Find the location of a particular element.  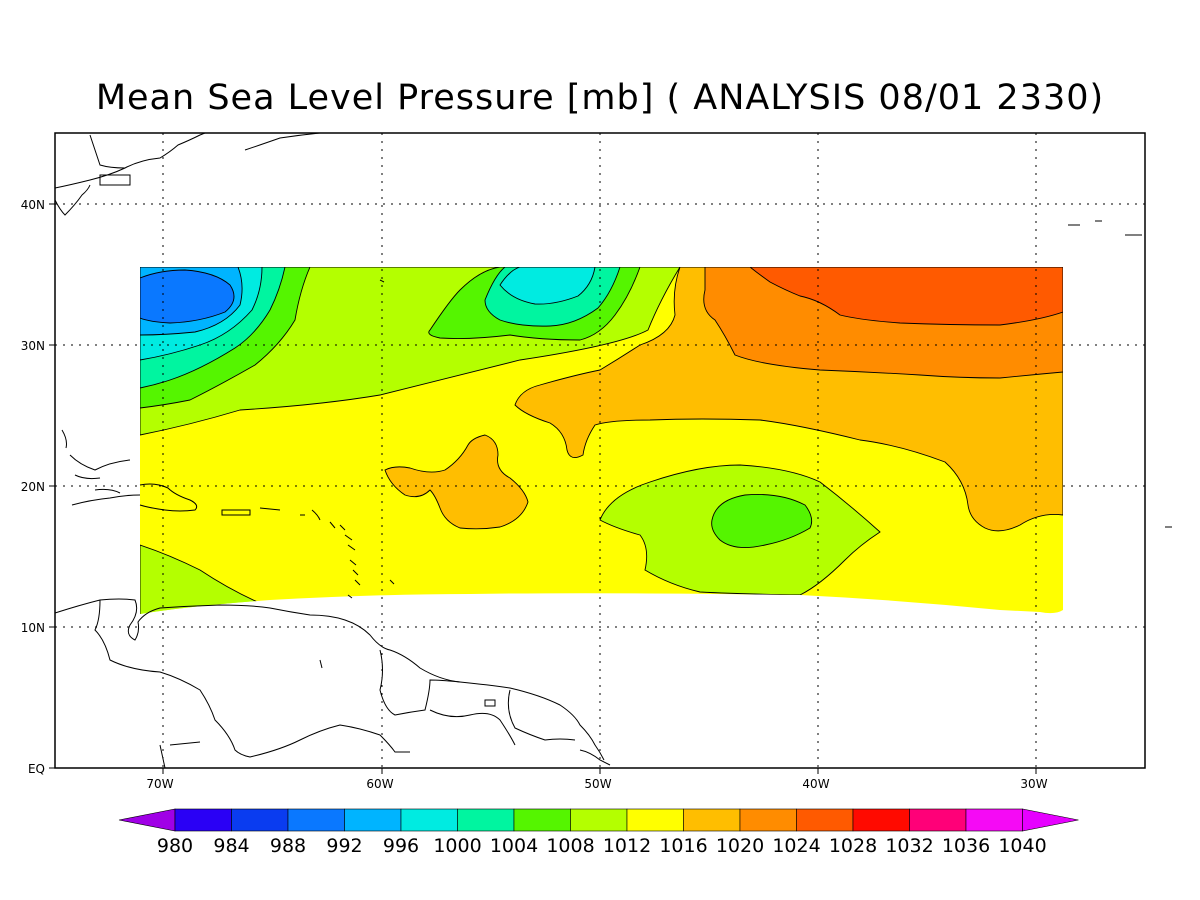

lat-tick-label: 20N is located at coordinates (33, 487).